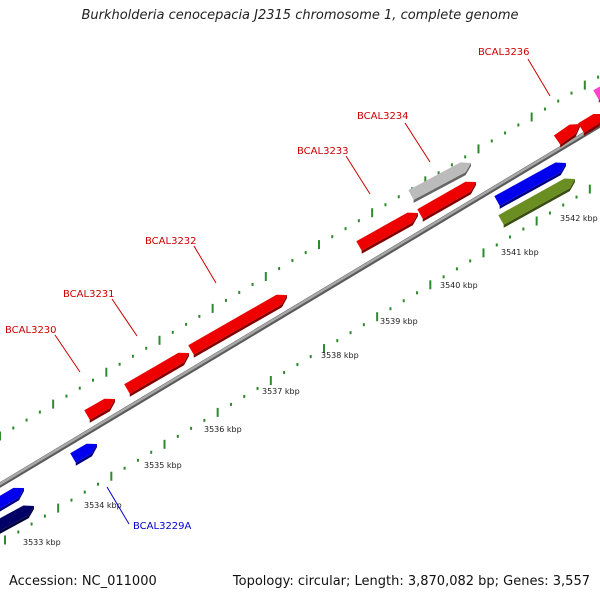  What do you see at coordinates (514, 72) in the screenshot?
I see `gene-label-bcal3236: BCAL3236` at bounding box center [514, 72].